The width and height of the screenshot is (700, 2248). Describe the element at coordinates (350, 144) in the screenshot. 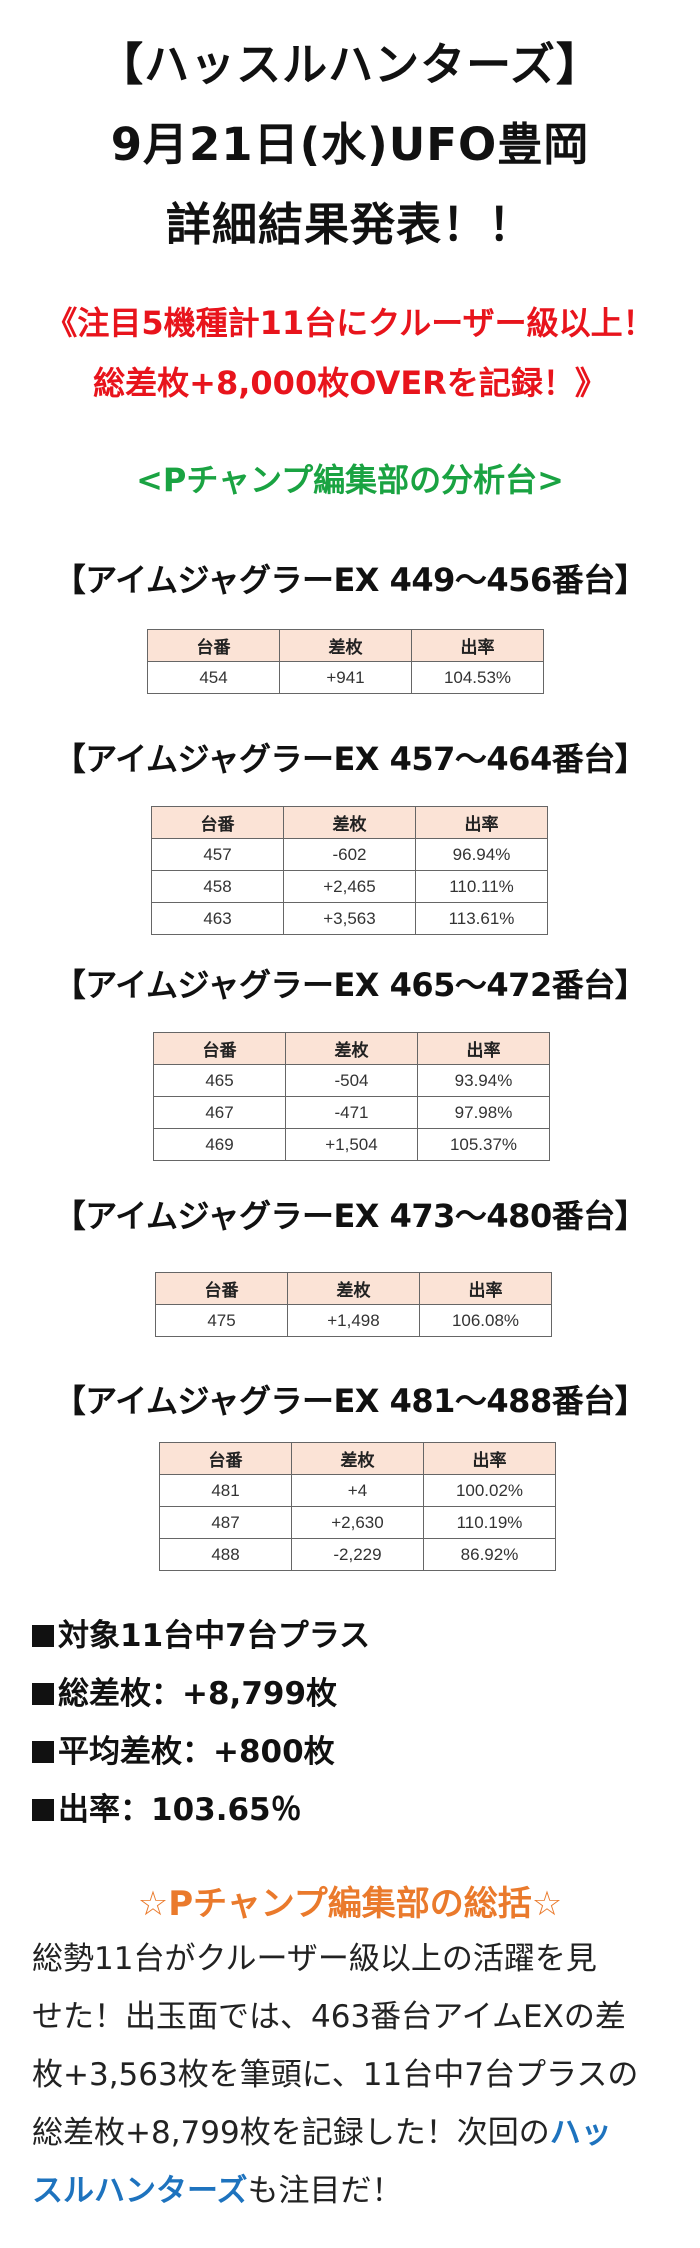

I see `page-title-line2: 9月21日(水)UFO豊岡` at that location.